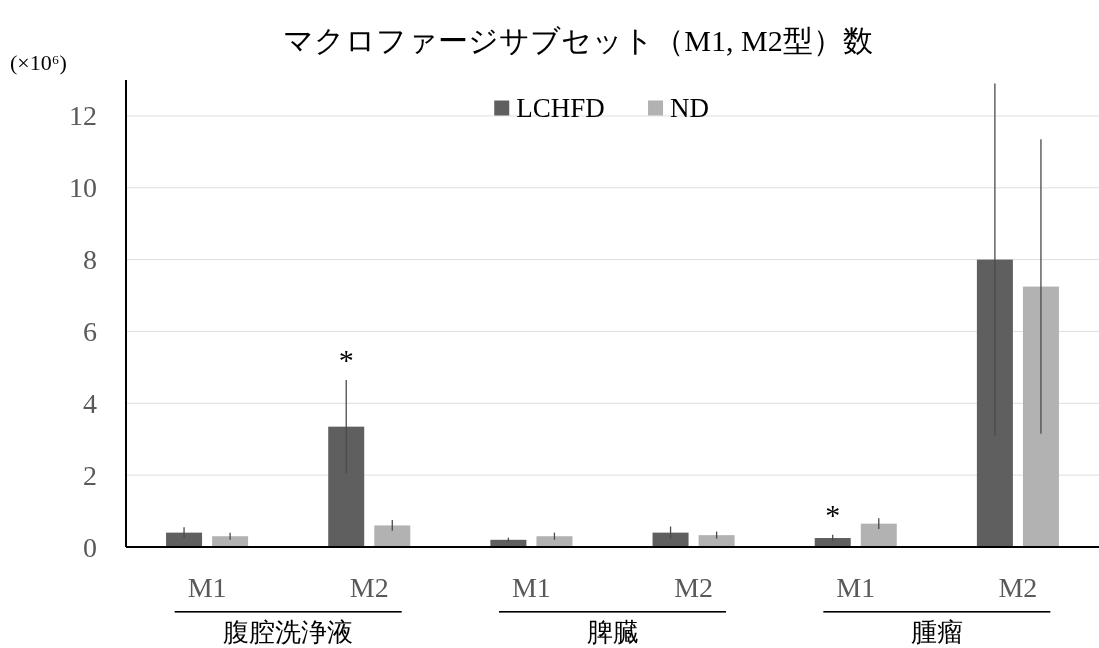  I want to click on y-tick-label: 10, so click(83, 188).